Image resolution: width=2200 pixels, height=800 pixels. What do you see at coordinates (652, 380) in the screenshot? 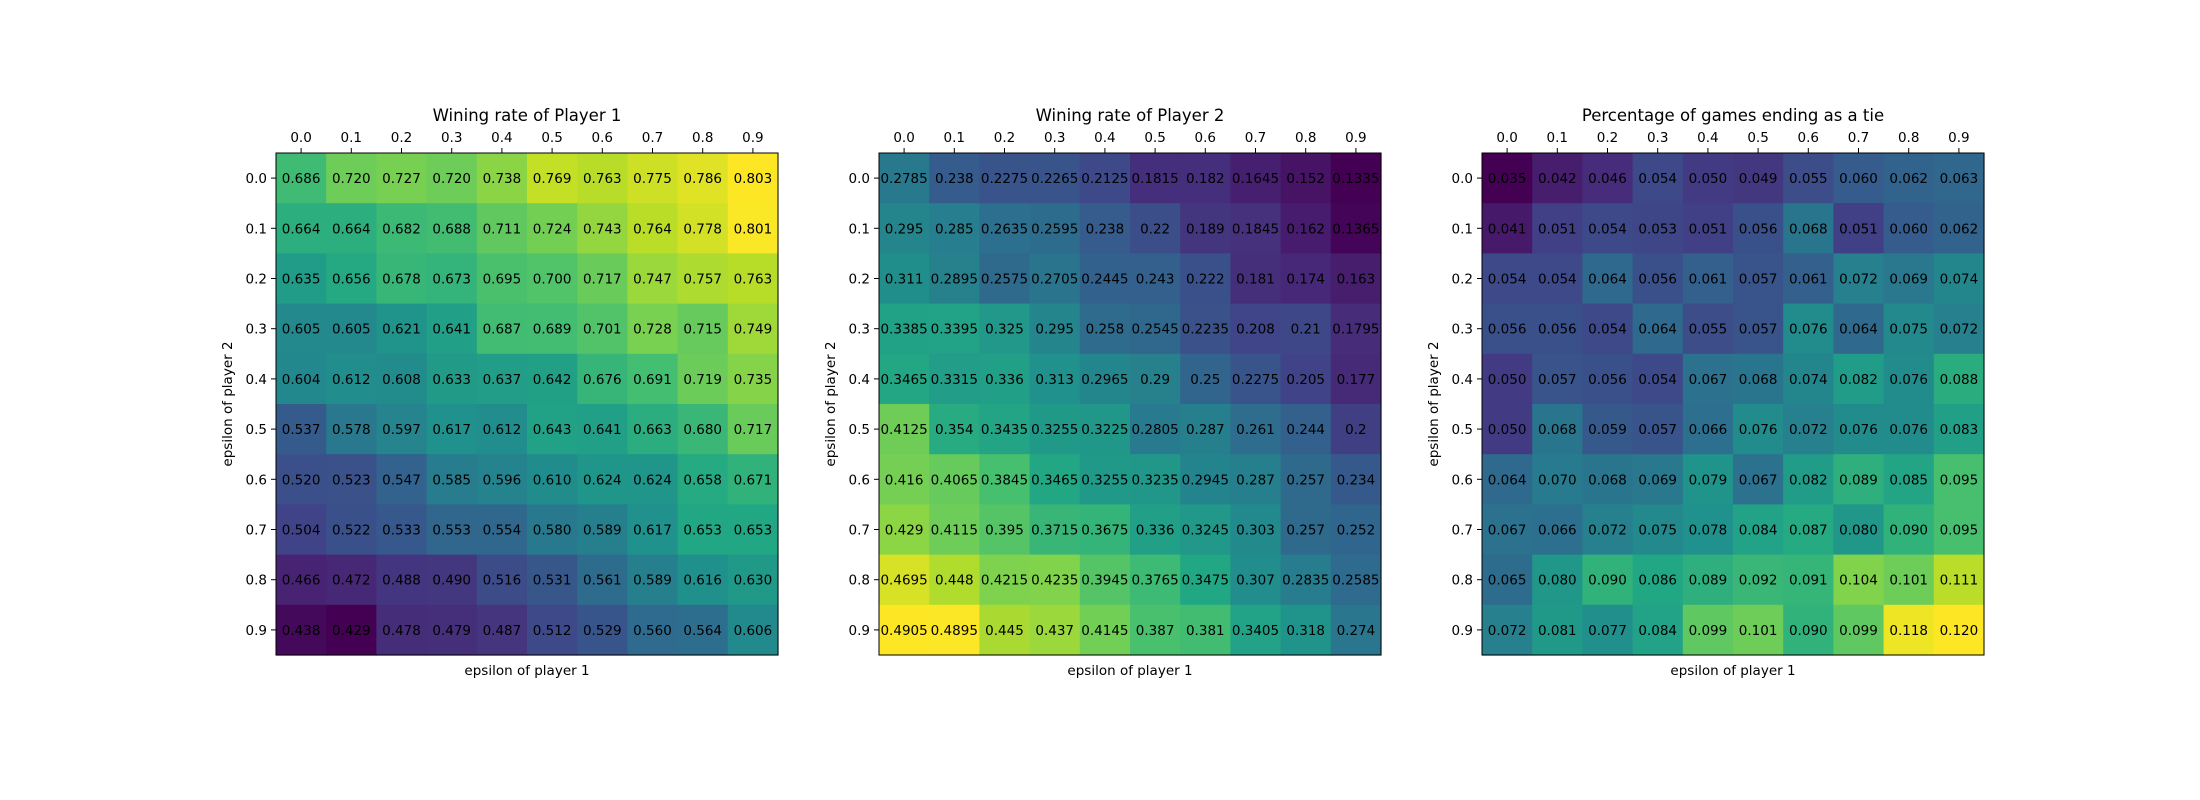
I see `cell-value-label: 0.691` at bounding box center [652, 380].